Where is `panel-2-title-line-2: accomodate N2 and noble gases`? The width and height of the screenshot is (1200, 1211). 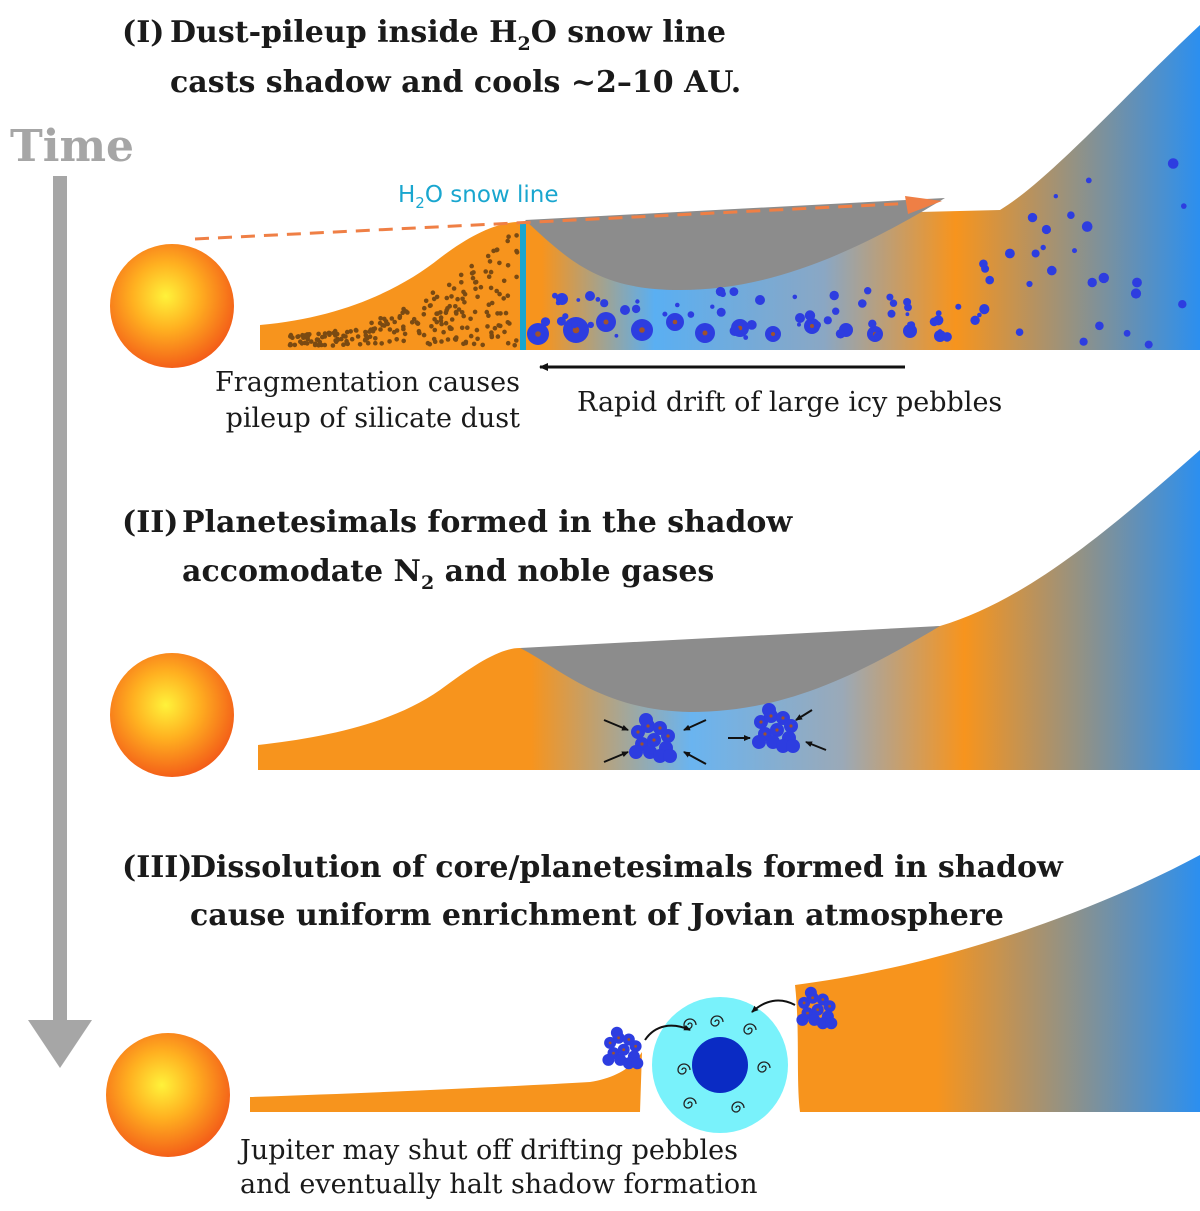
panel-2-title-line-2: accomodate N2 and noble gases is located at coordinates (448, 574).